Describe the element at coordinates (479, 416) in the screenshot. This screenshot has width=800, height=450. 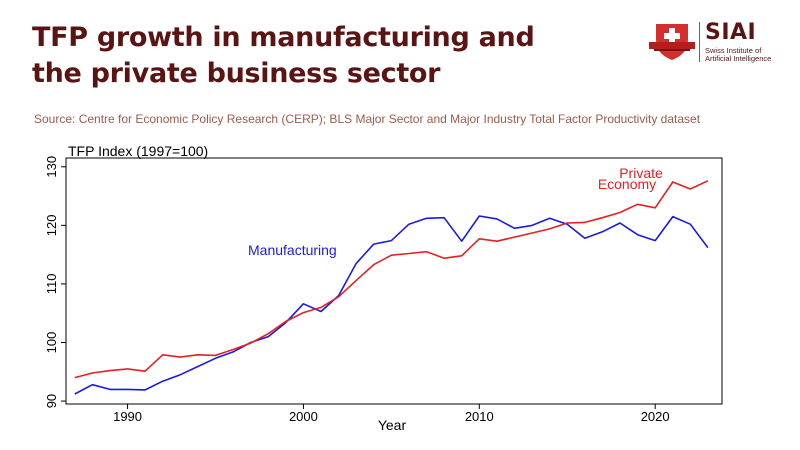
I see `x-tick-label: 2010` at that location.